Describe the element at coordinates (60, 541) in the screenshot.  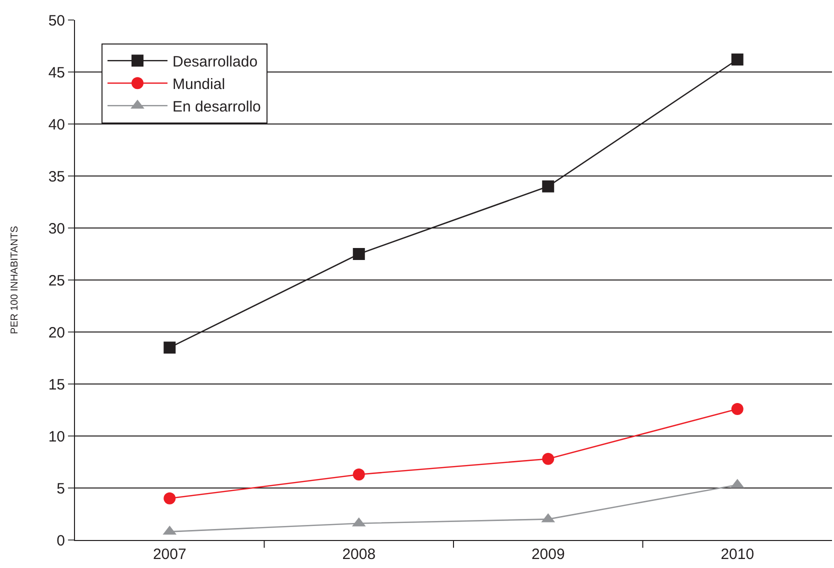
I see `y-tick-label: 0` at that location.